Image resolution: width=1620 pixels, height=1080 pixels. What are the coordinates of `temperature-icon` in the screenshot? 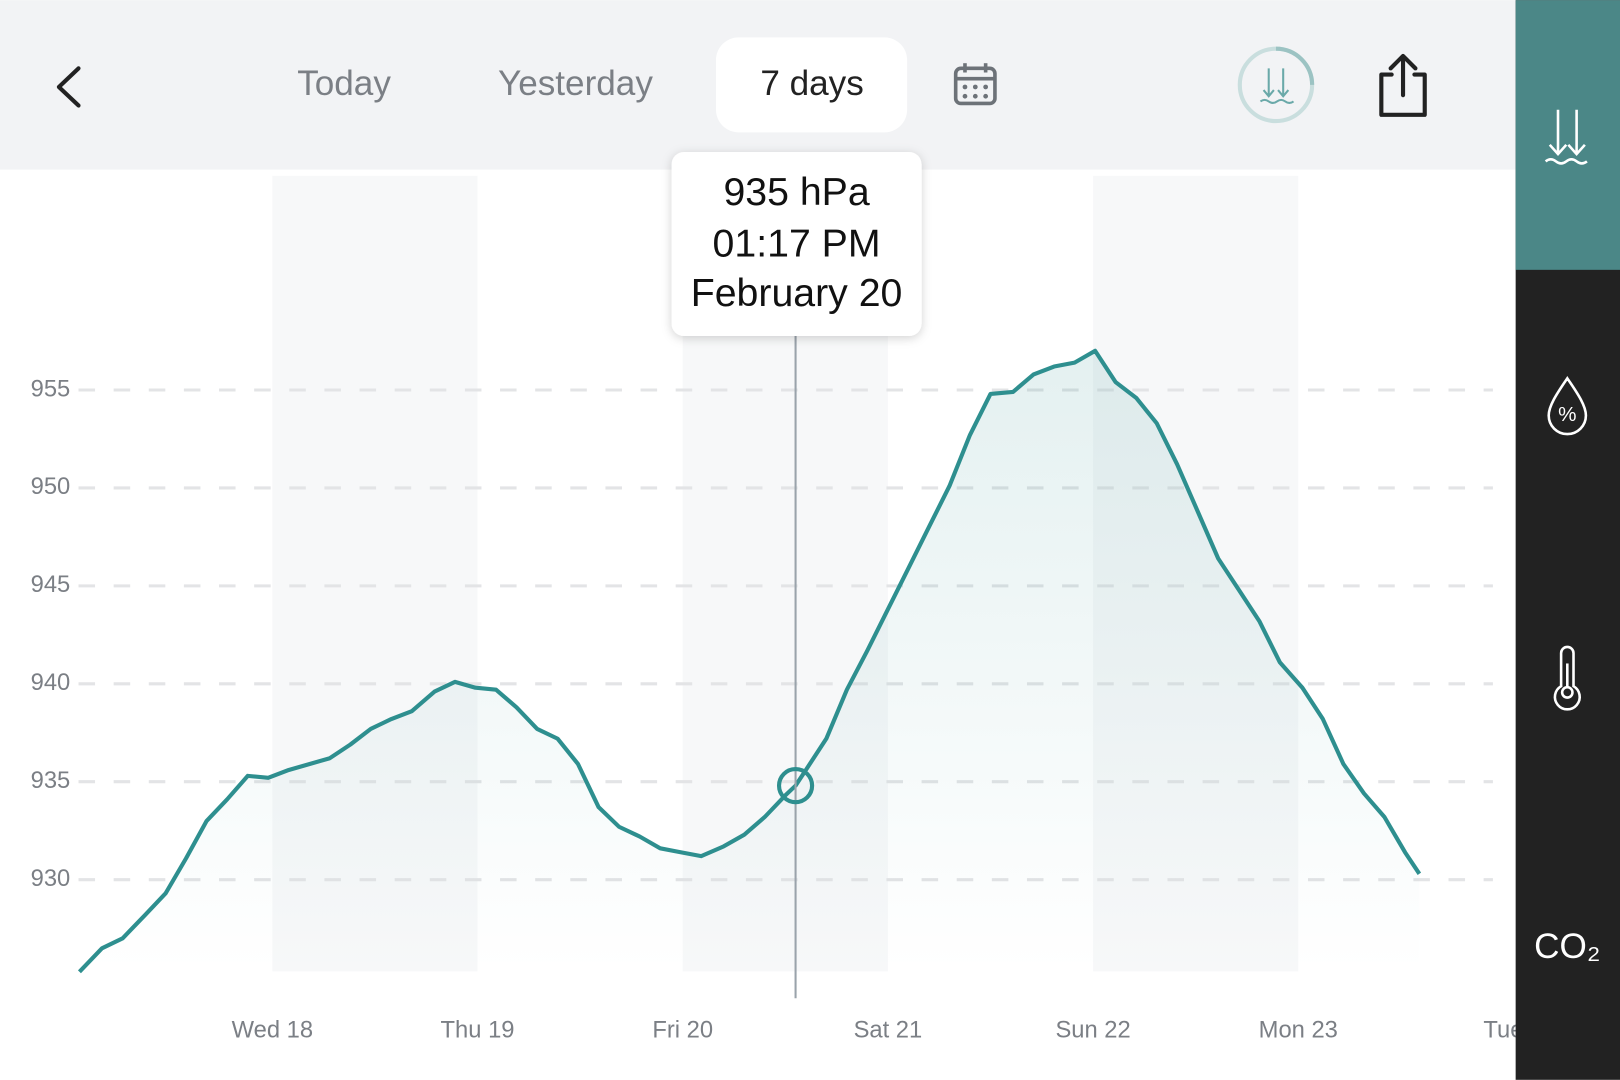 It's located at (1567, 678).